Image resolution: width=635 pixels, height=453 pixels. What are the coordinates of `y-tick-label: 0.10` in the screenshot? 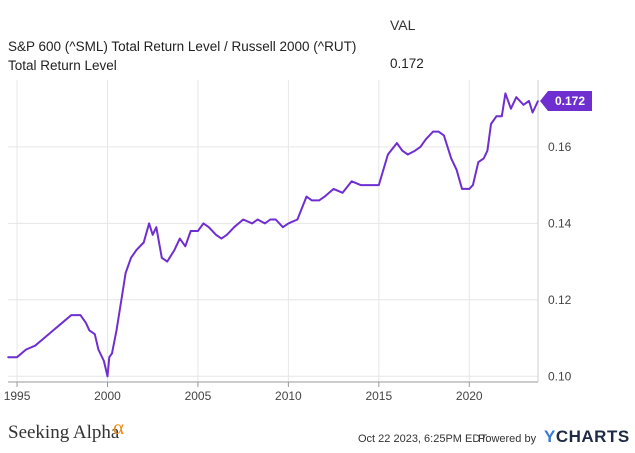 It's located at (560, 376).